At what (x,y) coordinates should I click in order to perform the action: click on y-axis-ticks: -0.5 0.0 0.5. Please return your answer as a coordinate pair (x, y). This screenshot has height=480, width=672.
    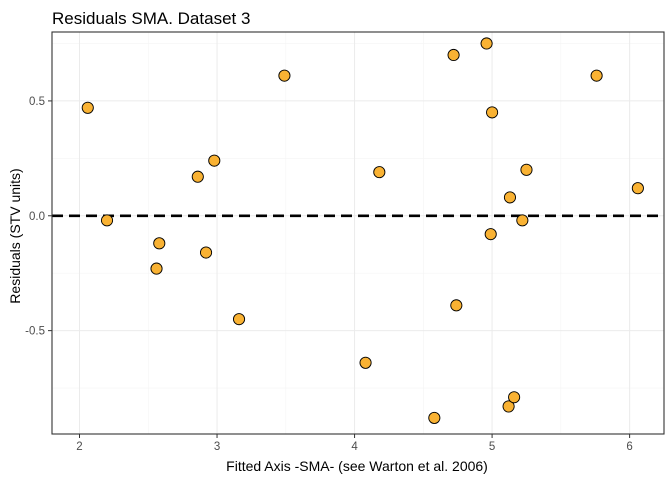
    Looking at the image, I should click on (38, 217).